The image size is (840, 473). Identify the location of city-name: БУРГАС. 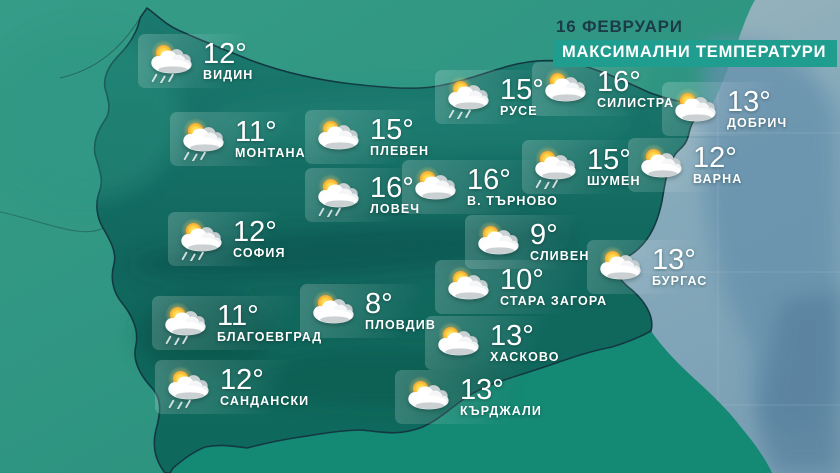
(680, 280).